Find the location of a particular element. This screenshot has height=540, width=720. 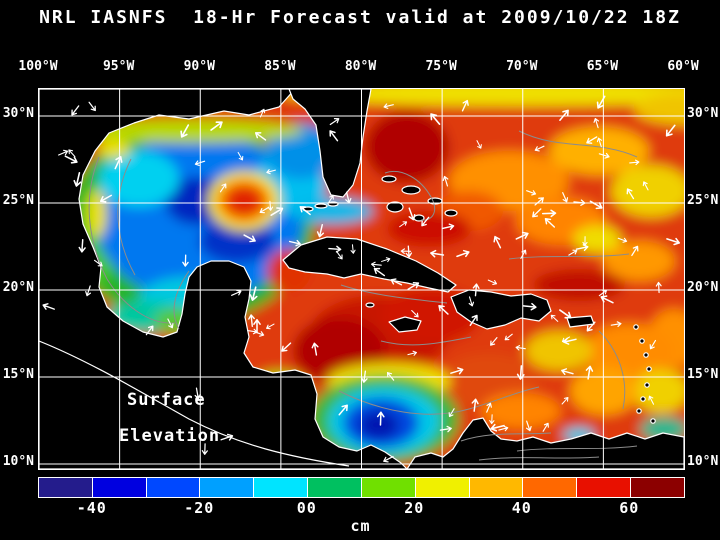

lon-label: 70°W is located at coordinates (522, 66).